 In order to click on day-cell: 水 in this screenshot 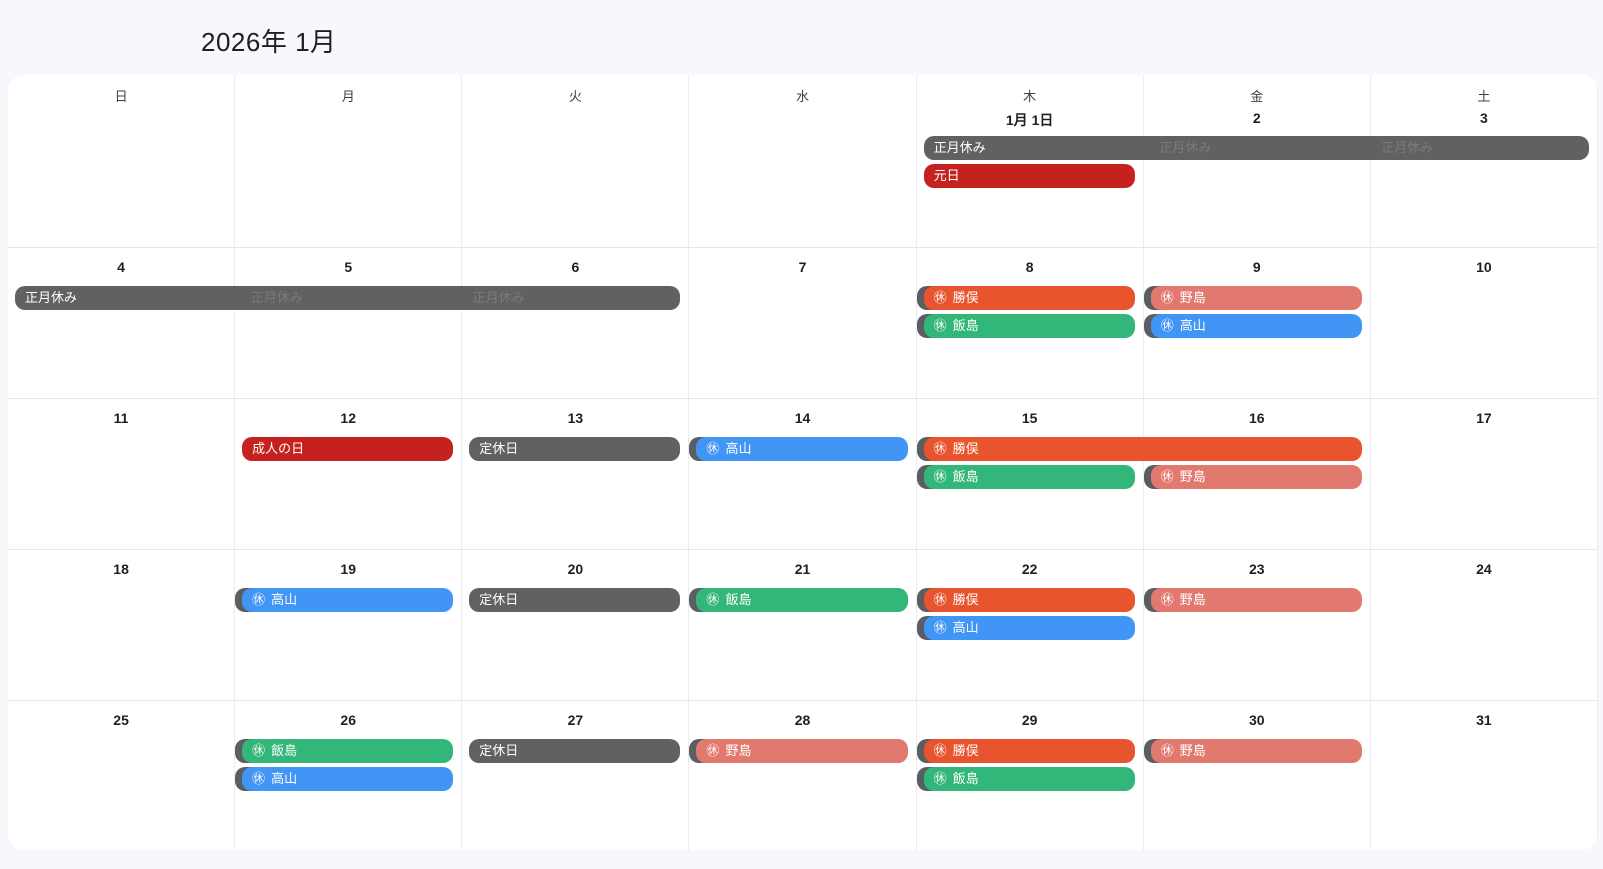, I will do `click(803, 161)`.